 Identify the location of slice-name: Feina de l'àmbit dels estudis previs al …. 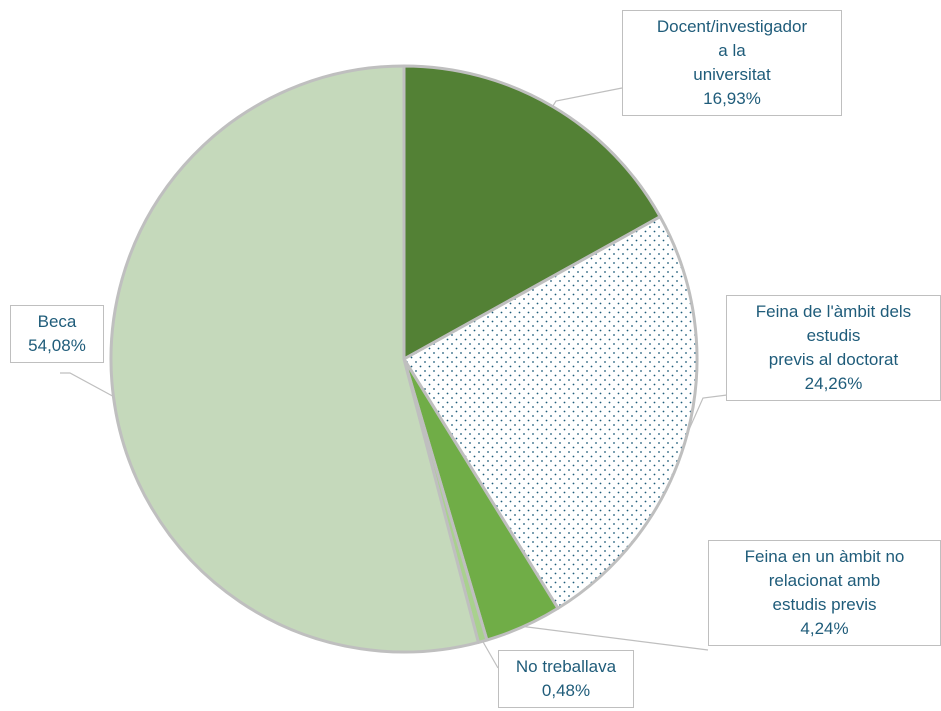
(833, 335).